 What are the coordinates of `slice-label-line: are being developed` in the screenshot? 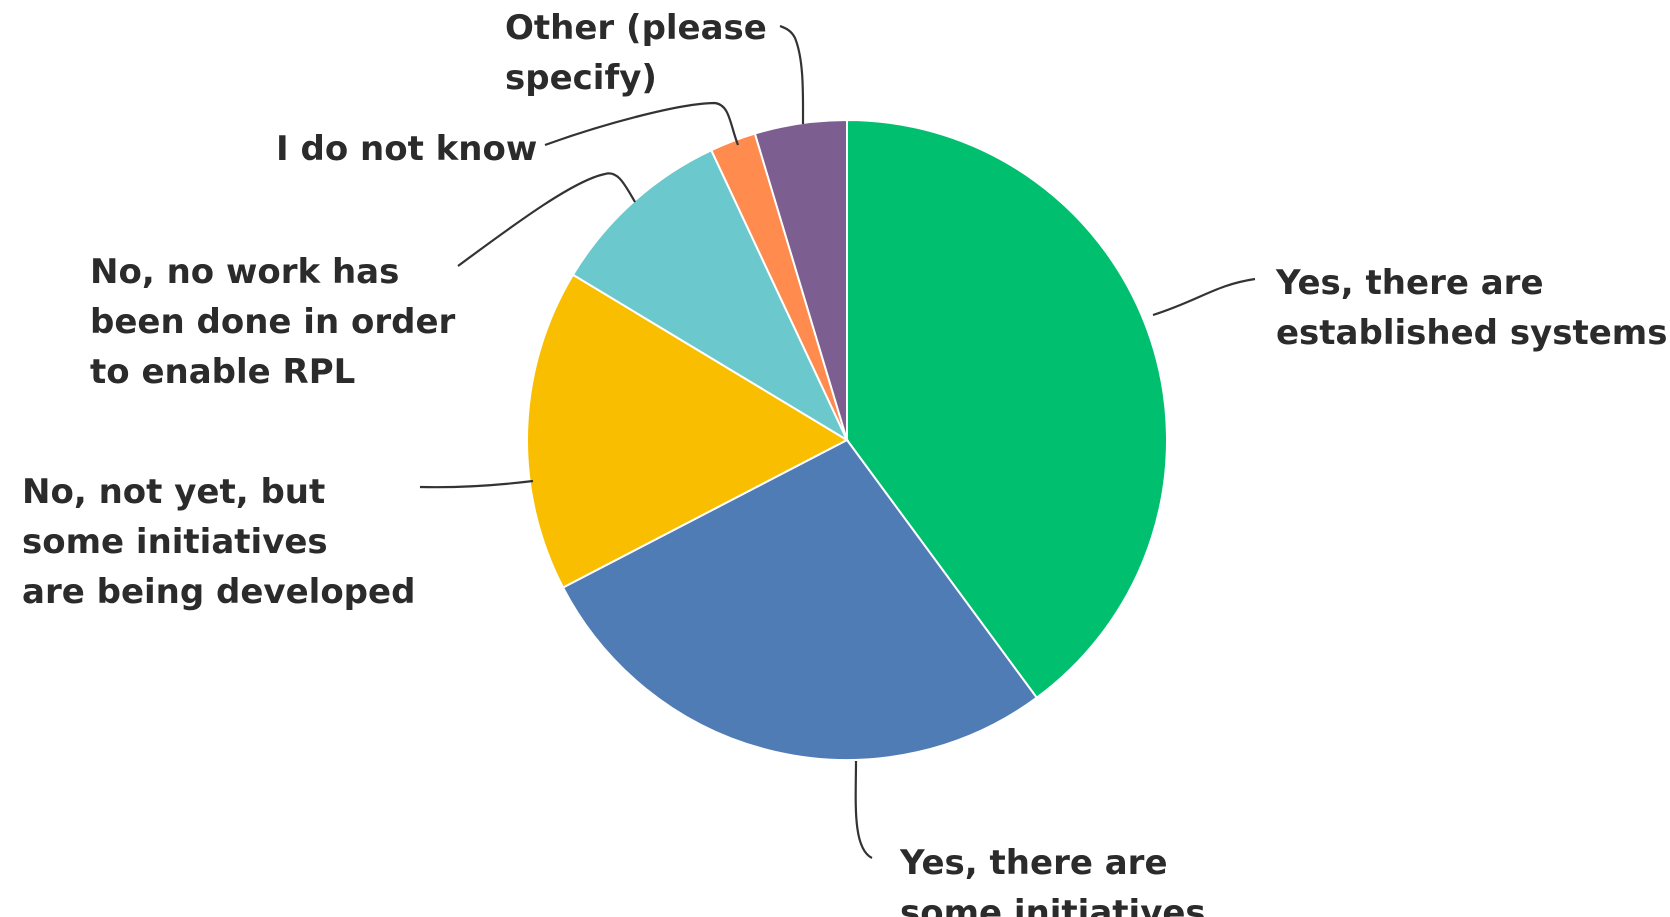 It's located at (218, 592).